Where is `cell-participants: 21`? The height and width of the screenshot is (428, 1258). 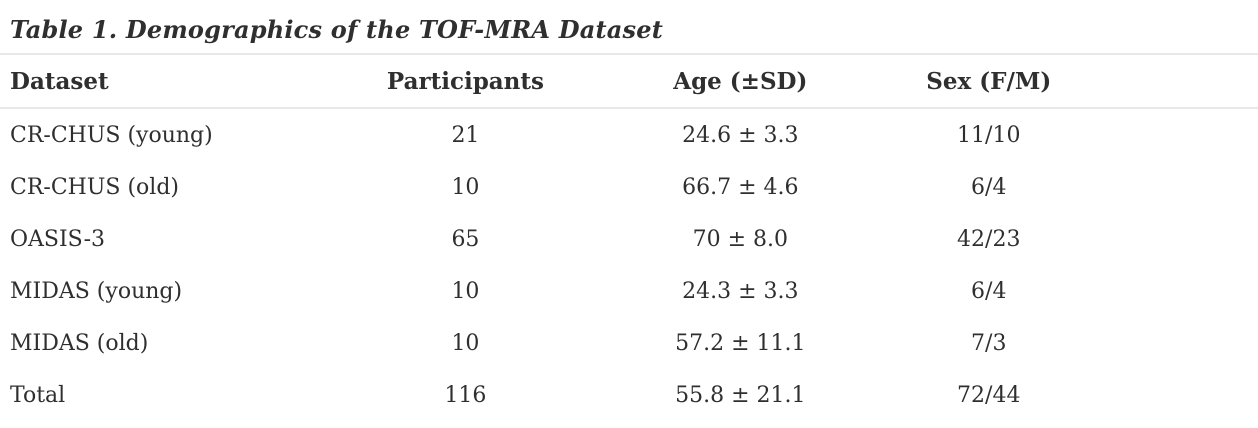 cell-participants: 21 is located at coordinates (465, 135).